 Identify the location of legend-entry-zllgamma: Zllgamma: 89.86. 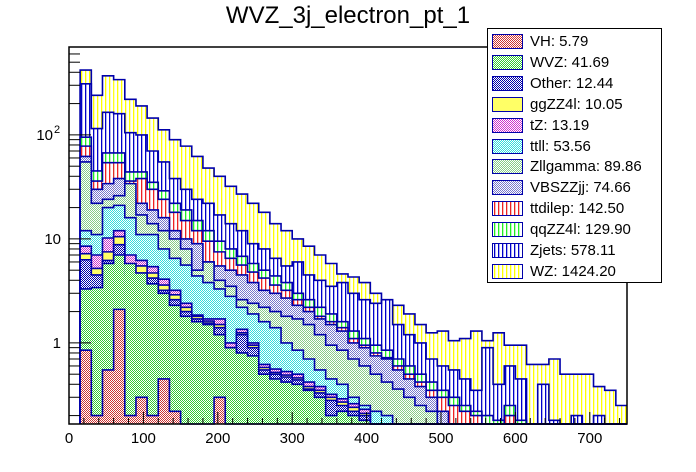
(567, 166).